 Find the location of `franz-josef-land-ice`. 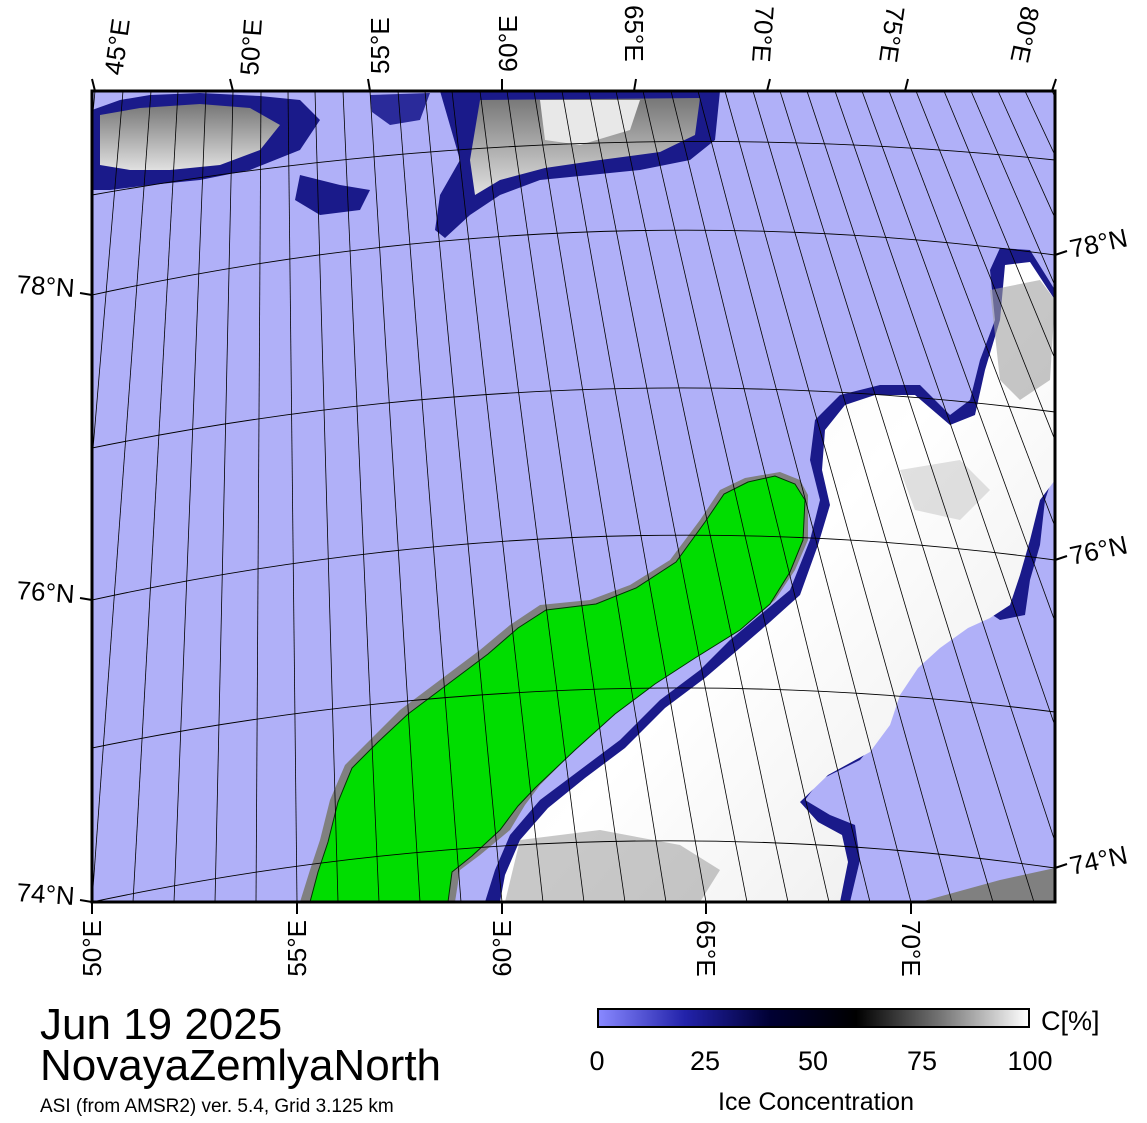

franz-josef-land-ice is located at coordinates (406, 164).